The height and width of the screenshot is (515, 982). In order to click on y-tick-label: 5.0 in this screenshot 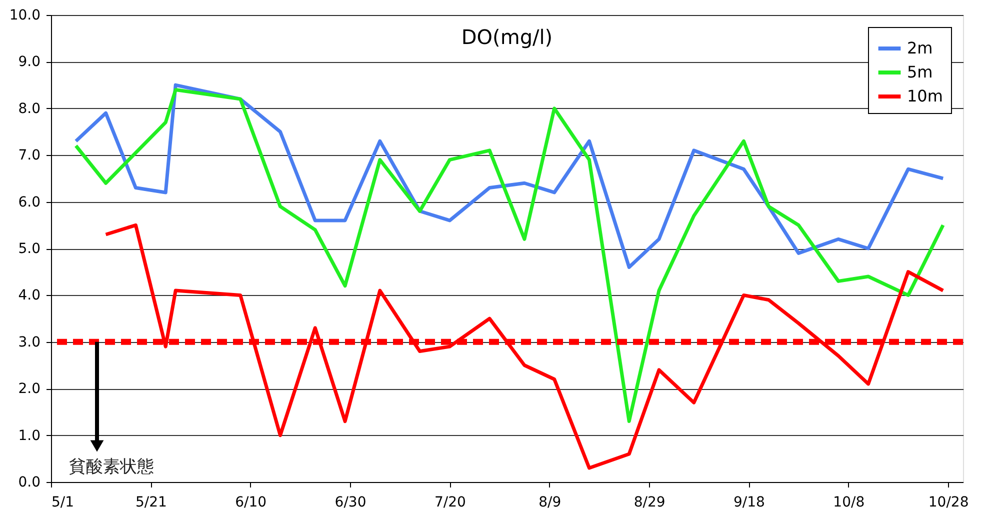, I will do `click(29, 249)`.